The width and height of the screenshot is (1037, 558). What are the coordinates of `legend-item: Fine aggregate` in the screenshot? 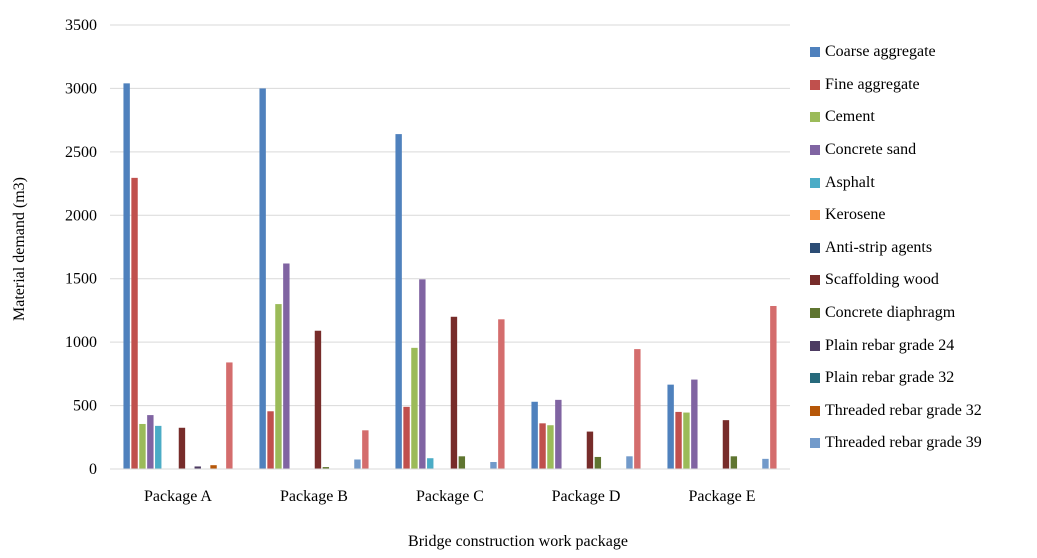 It's located at (896, 85).